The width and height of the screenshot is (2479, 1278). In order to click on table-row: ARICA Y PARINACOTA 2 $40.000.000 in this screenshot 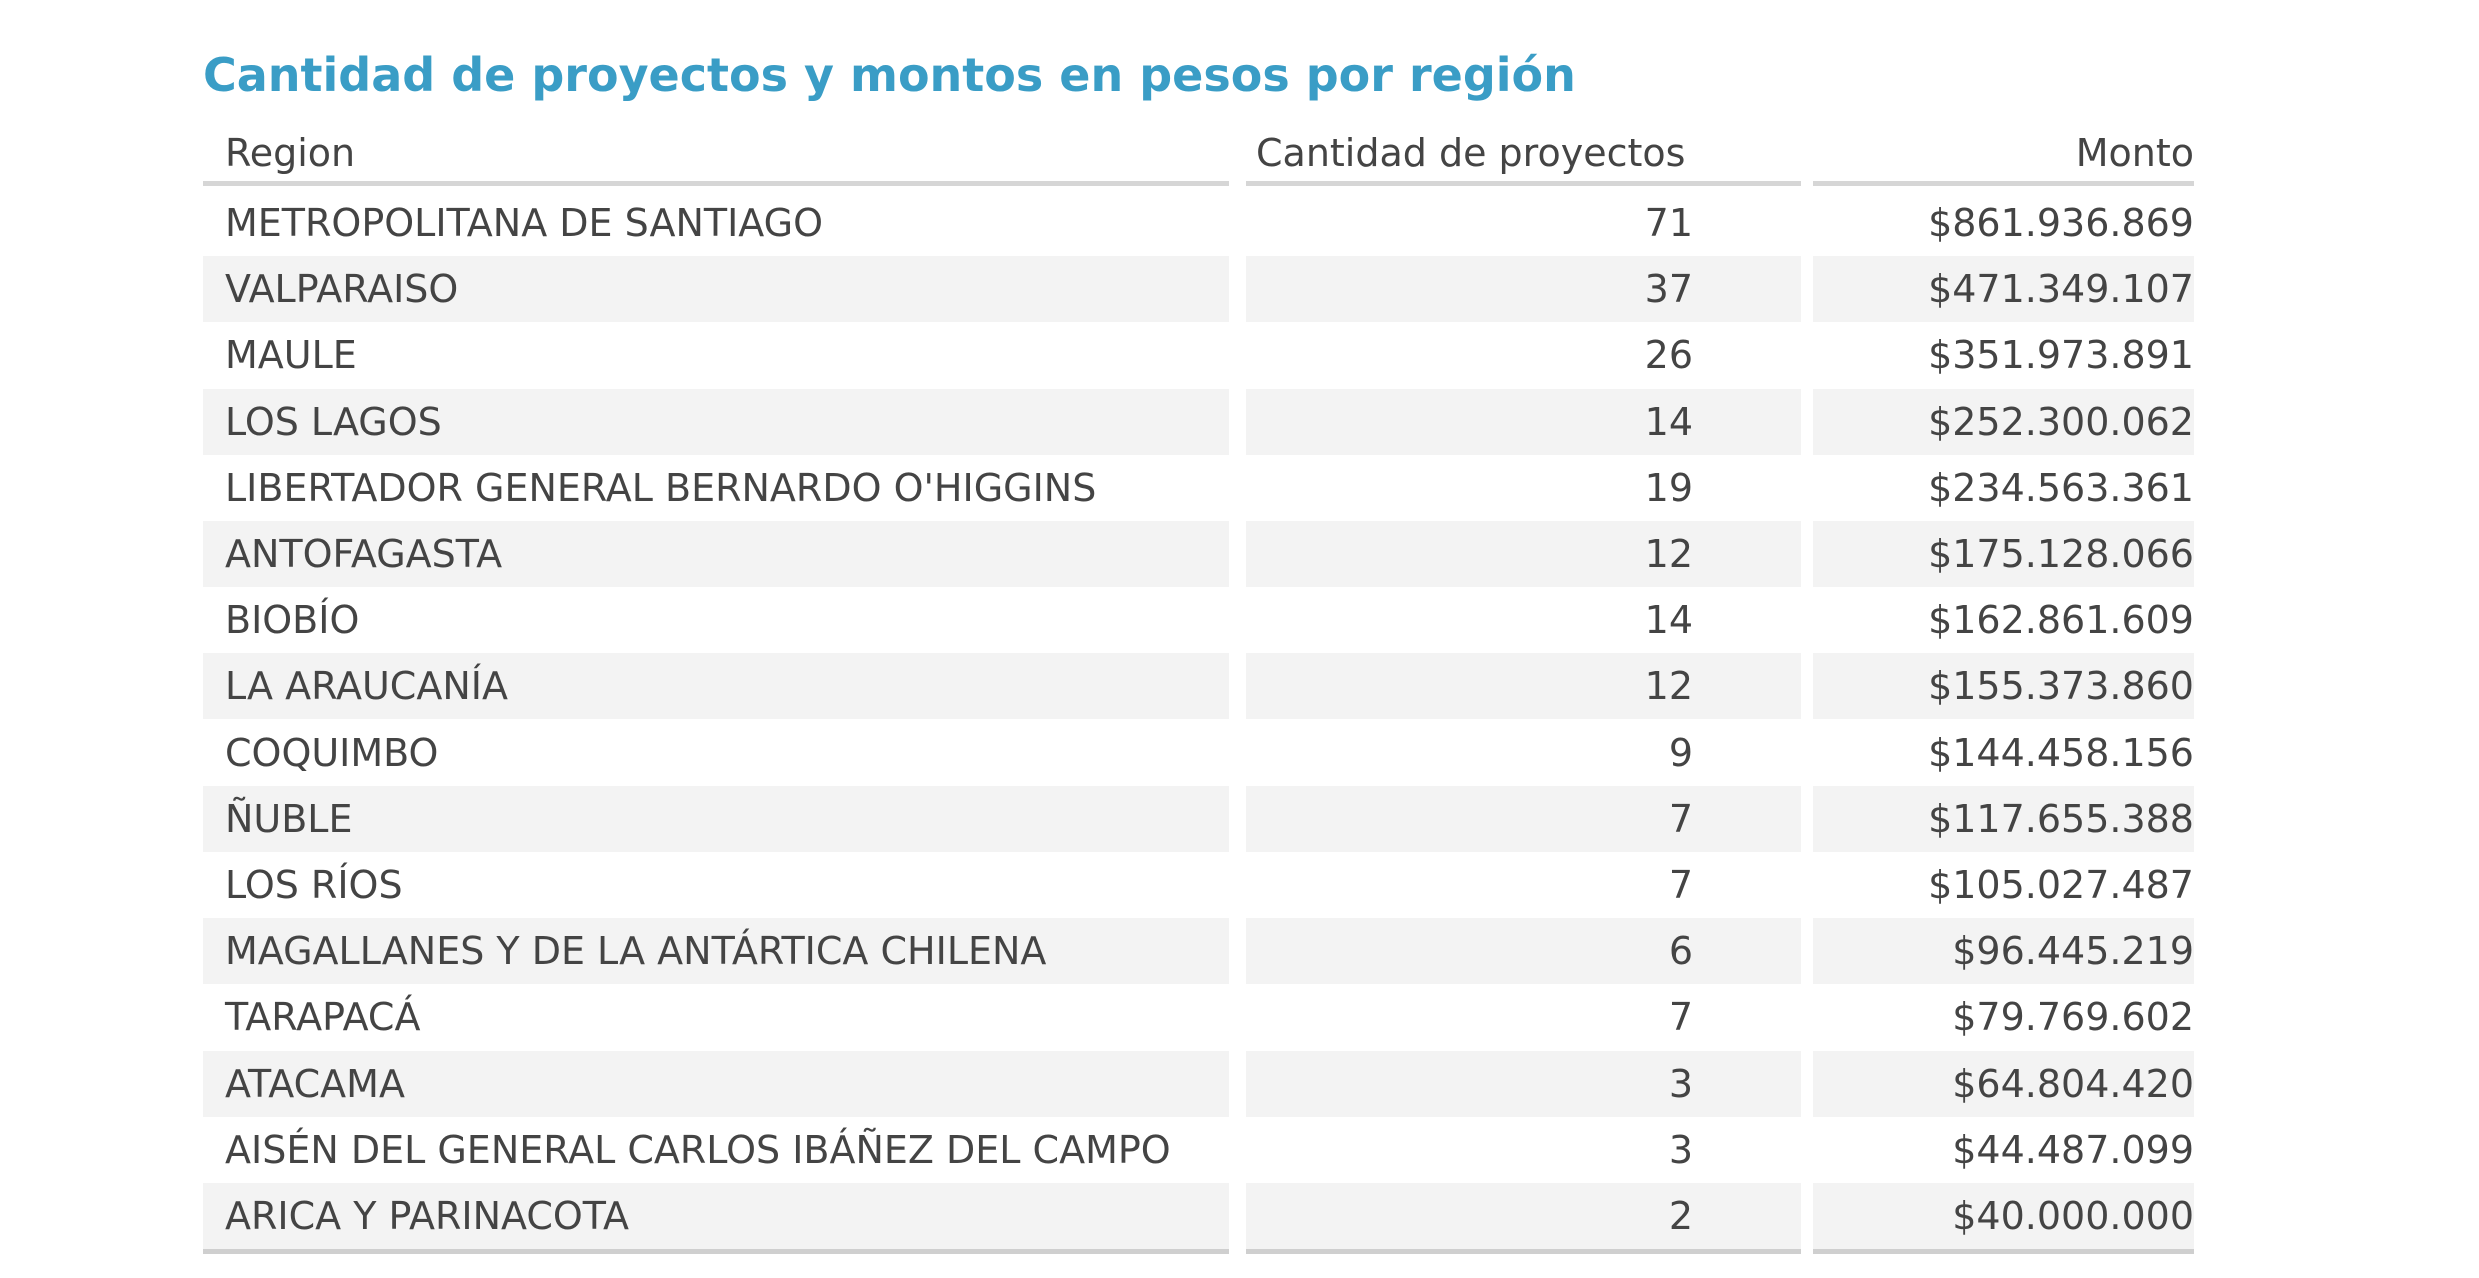, I will do `click(1198, 1218)`.